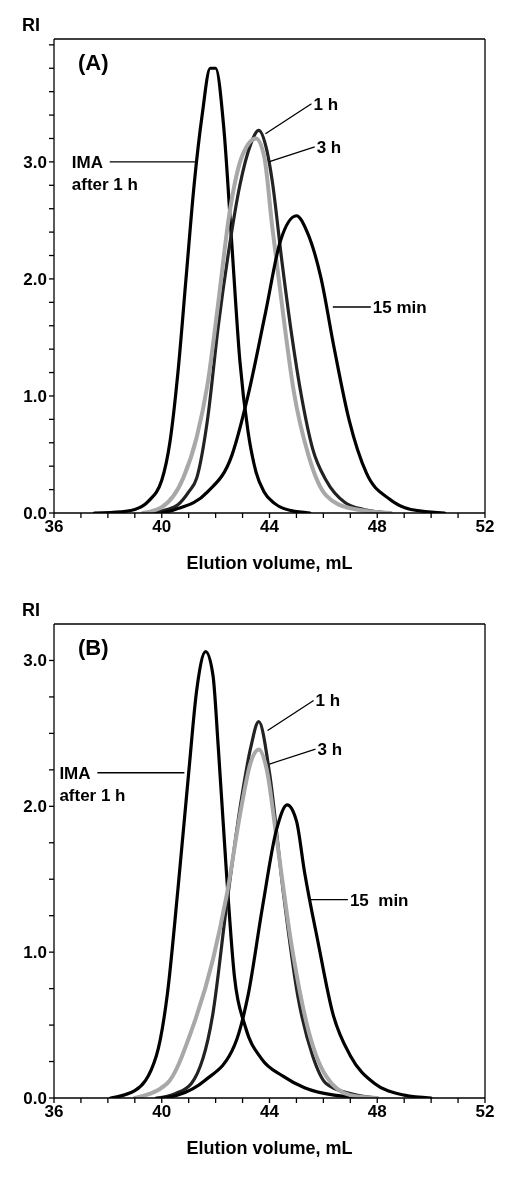  Describe the element at coordinates (93, 648) in the screenshot. I see `text: (B)` at that location.